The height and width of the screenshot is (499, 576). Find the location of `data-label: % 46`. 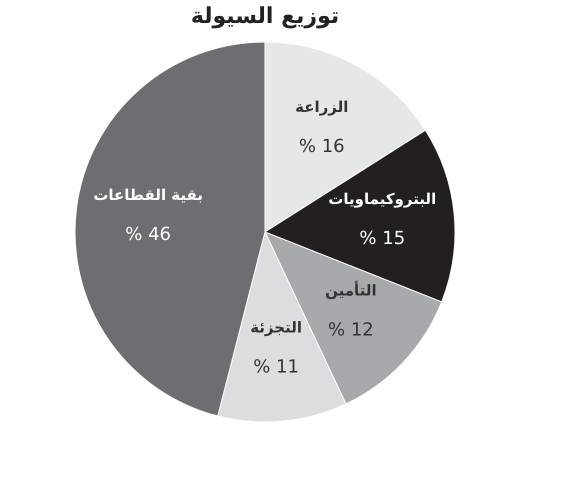

data-label: % 46 is located at coordinates (148, 235).